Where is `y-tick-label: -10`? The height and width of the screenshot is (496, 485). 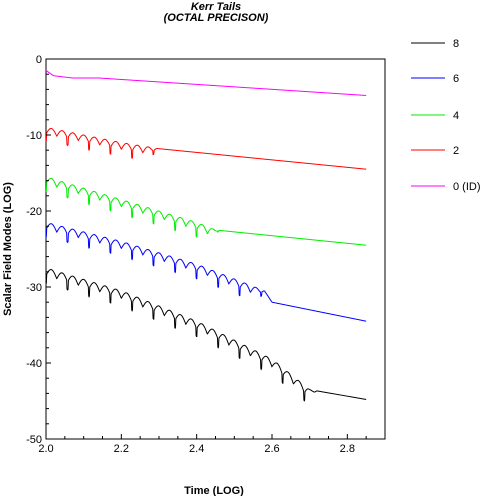 y-tick-label: -10 is located at coordinates (34, 136).